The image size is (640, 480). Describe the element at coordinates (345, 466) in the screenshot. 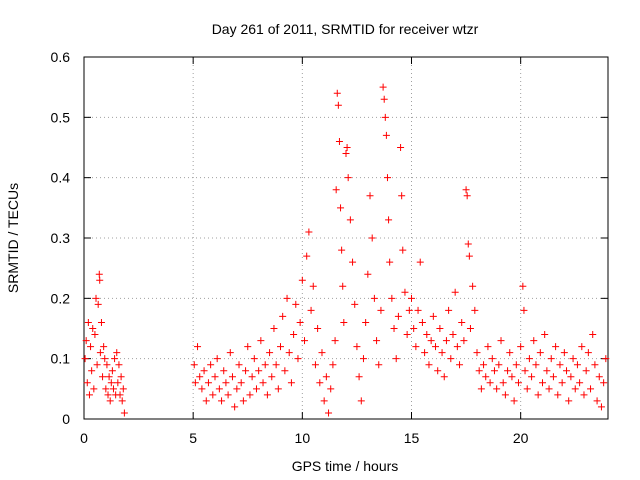

I see `x-axis-label: GPS time / hours` at that location.